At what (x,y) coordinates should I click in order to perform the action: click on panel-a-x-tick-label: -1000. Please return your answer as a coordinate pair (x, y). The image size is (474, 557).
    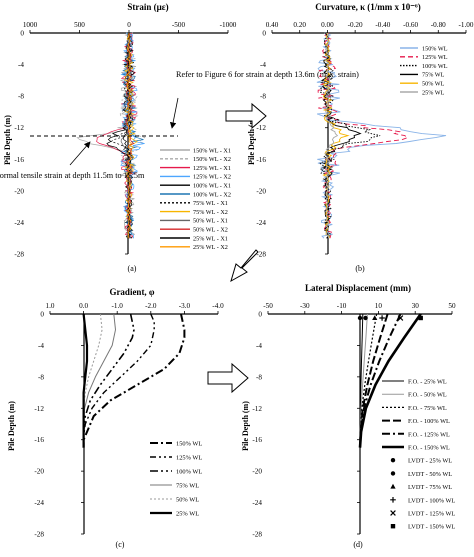
    Looking at the image, I should click on (228, 25).